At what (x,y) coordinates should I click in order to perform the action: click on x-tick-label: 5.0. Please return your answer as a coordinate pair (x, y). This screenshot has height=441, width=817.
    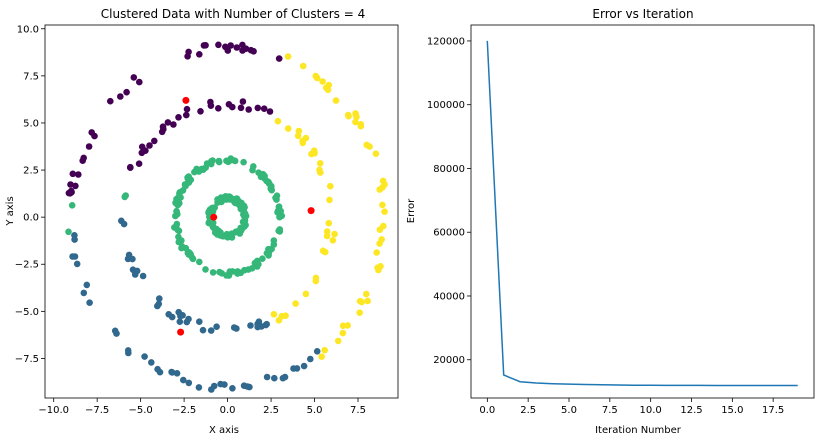
    Looking at the image, I should click on (315, 410).